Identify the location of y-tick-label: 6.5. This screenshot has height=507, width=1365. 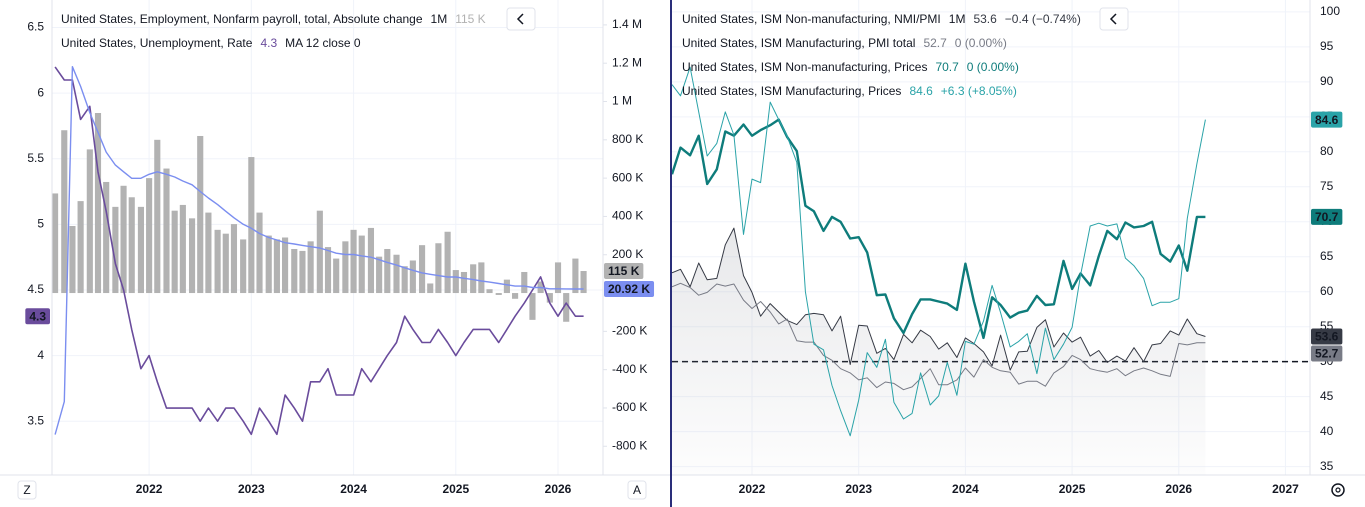
(35, 27).